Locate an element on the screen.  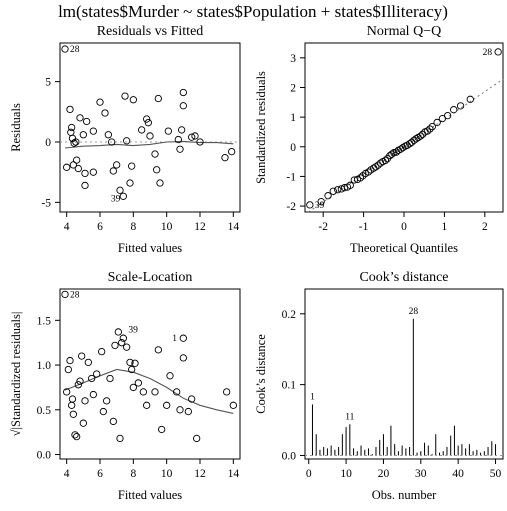
y-axis-label: Standardized residuals is located at coordinates (261, 127).